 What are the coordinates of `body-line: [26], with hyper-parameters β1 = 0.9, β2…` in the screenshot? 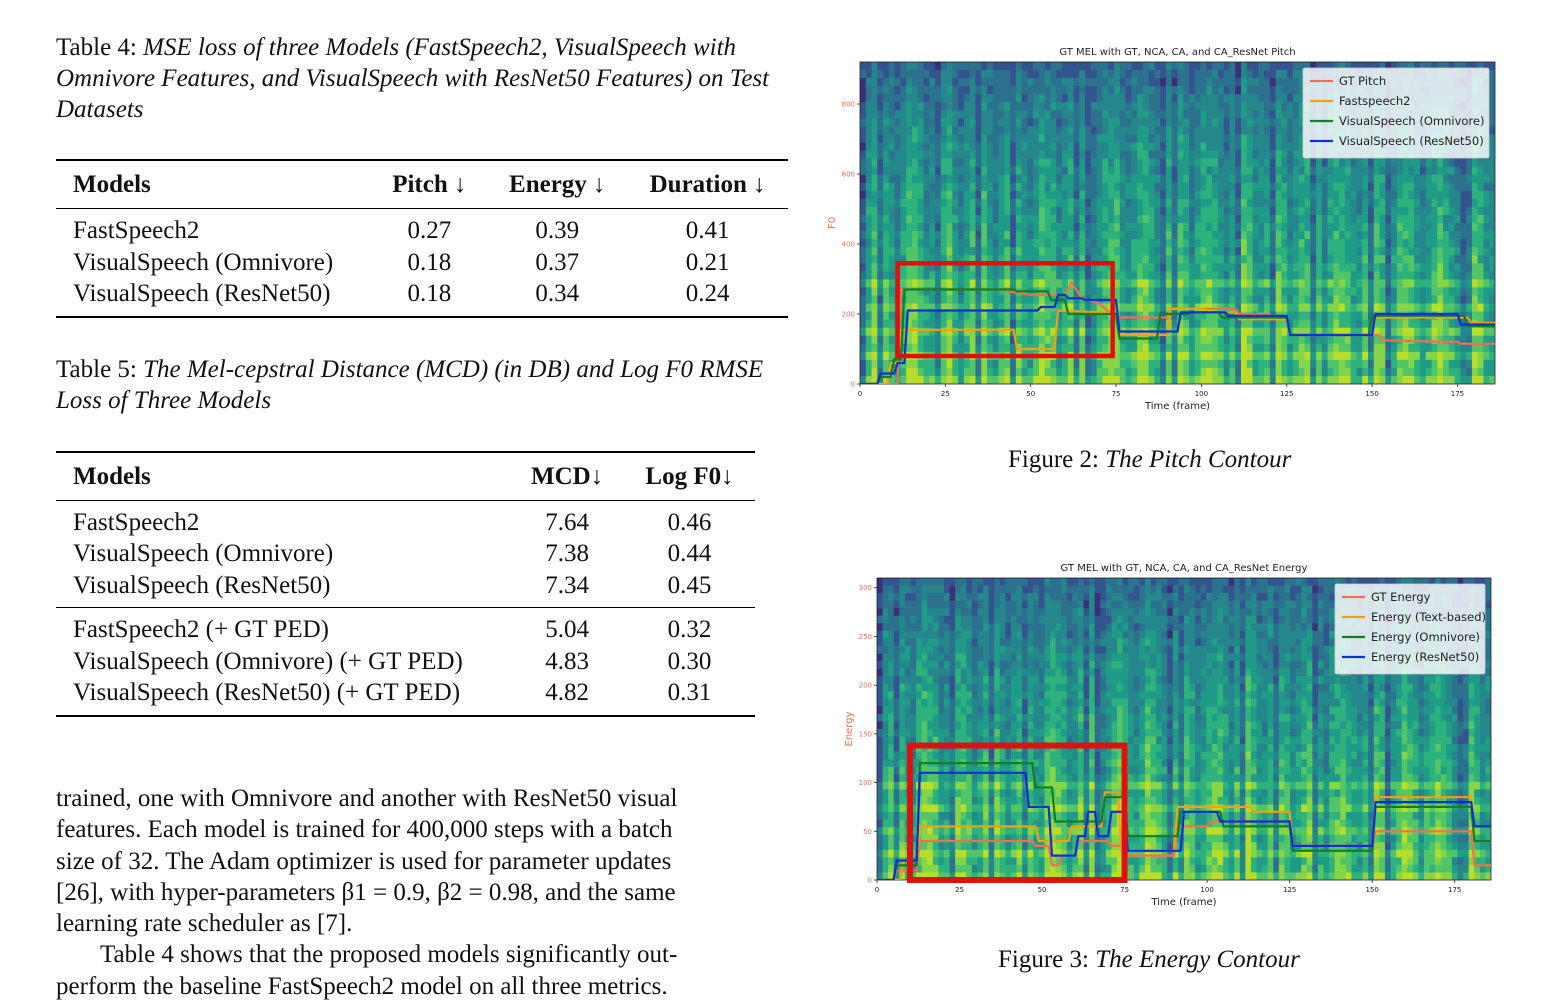 It's located at (366, 892).